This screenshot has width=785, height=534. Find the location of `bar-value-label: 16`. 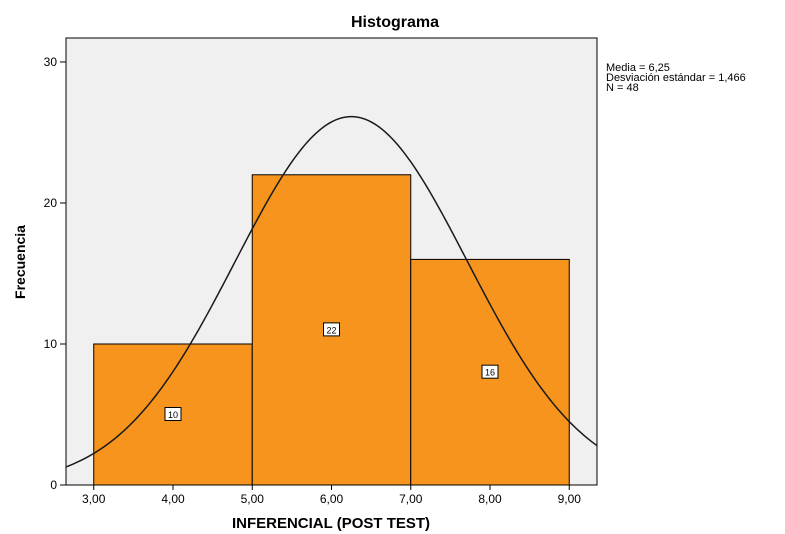

bar-value-label: 16 is located at coordinates (490, 371).